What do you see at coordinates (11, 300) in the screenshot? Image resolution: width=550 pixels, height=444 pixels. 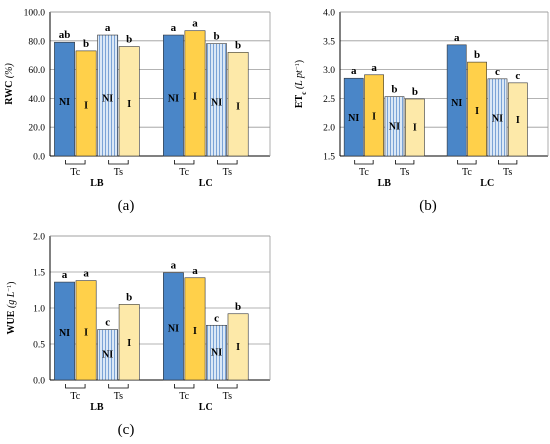 I see `y-axis-label-unit: (g L` at bounding box center [11, 300].